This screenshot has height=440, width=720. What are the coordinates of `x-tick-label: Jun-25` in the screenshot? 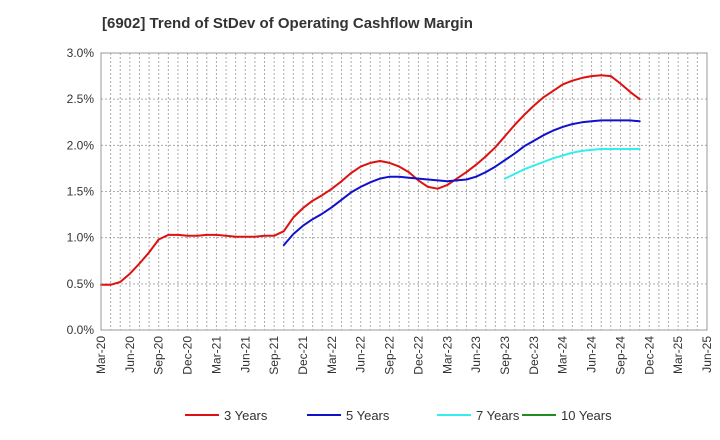 It's located at (707, 354).